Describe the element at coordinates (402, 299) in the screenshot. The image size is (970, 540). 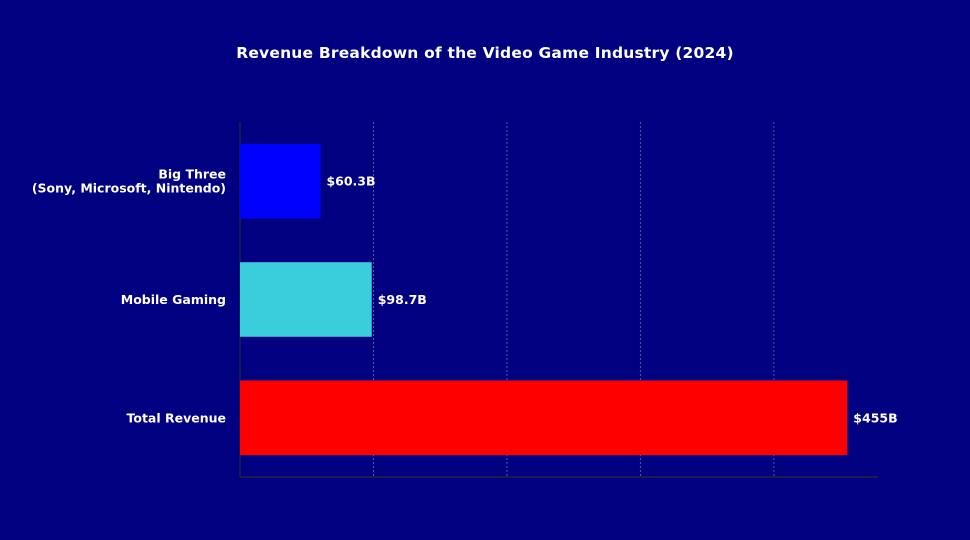
I see `value-label: $98.7B` at that location.